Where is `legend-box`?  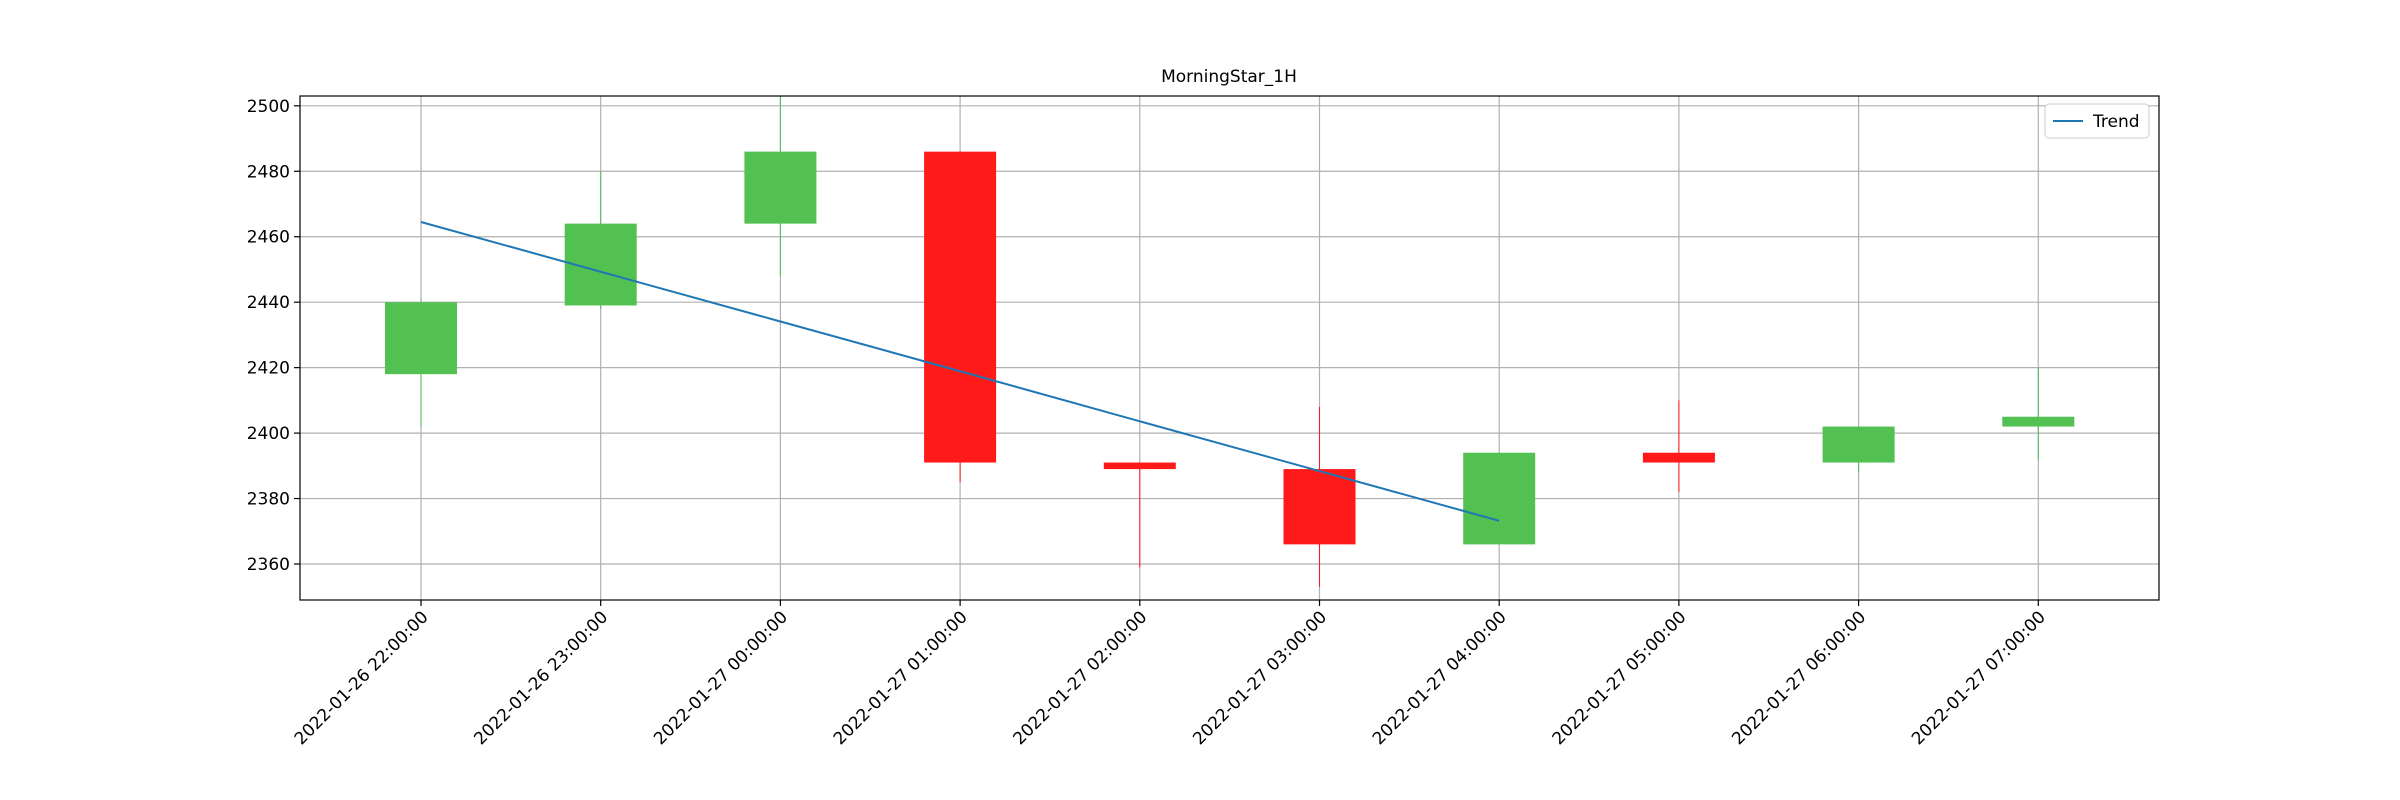 legend-box is located at coordinates (2097, 121).